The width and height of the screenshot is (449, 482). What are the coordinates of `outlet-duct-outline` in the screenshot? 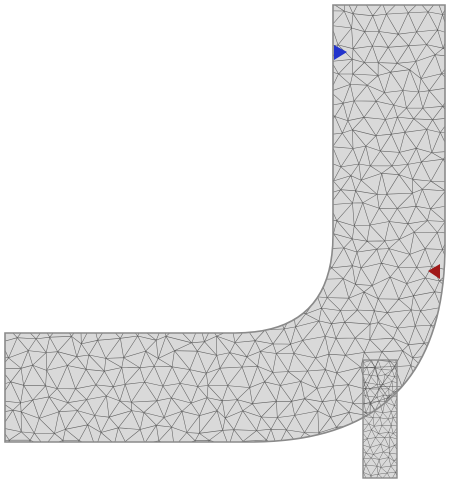 It's located at (380, 419).